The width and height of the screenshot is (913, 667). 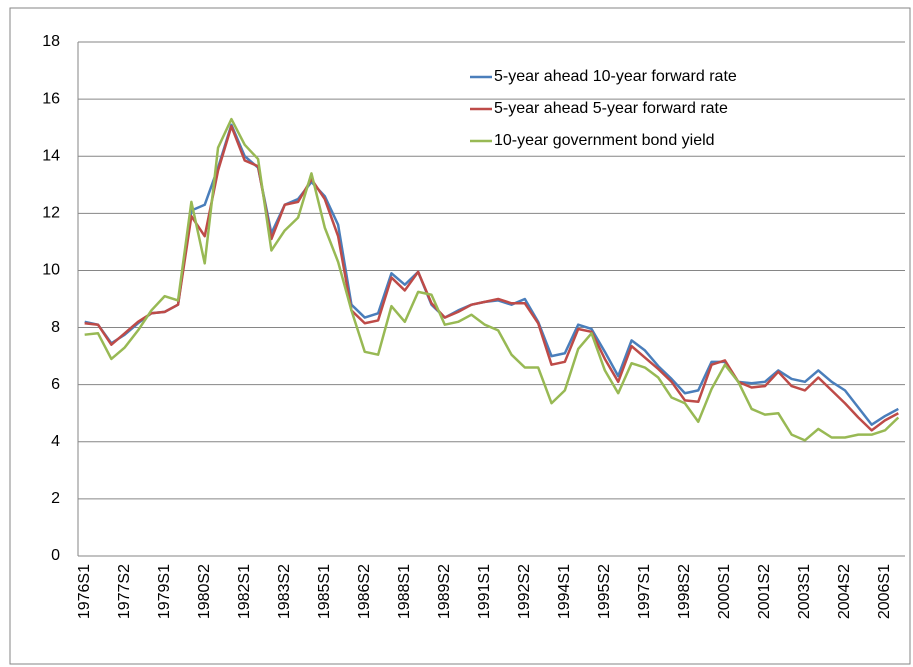 I want to click on y-tick-label: 10, so click(x=51, y=270).